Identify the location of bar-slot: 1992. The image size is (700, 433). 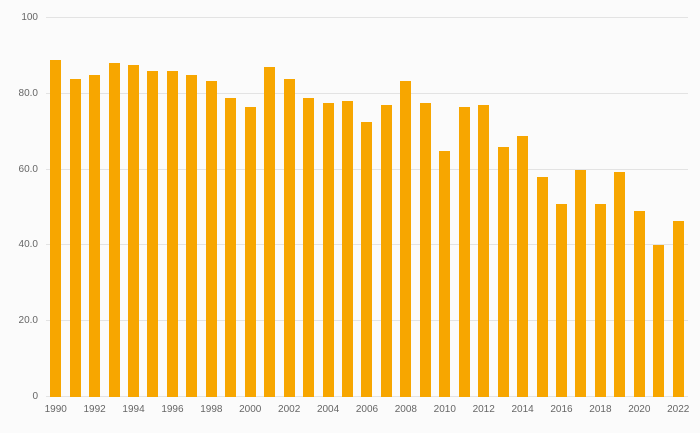
(95, 216).